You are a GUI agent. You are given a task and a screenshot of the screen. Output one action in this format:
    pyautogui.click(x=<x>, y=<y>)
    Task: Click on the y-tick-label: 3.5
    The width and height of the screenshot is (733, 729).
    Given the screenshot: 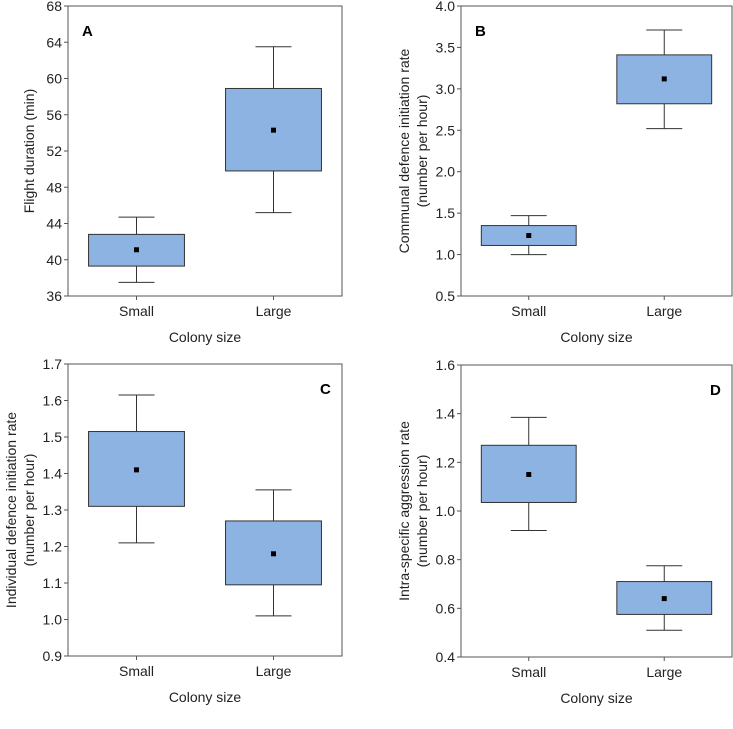 What is the action you would take?
    pyautogui.click(x=446, y=47)
    